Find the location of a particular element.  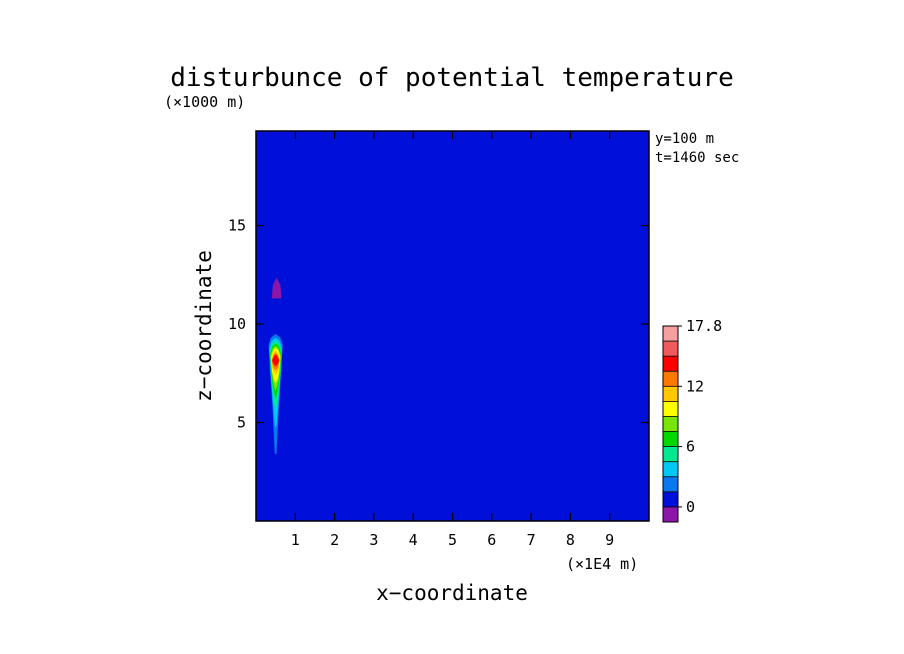

region-top-left-light-patch is located at coordinates (268, 147).